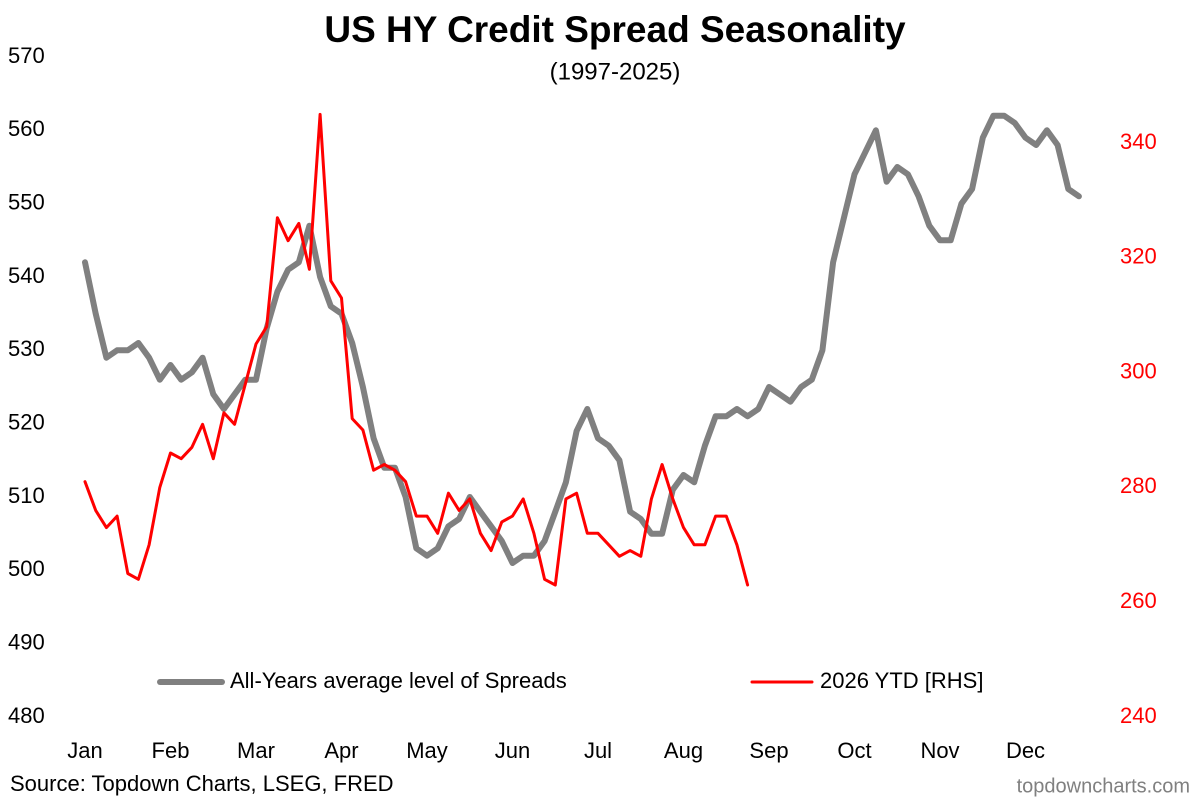 The width and height of the screenshot is (1200, 803). I want to click on legend-label: All-Years average level of Spreads, so click(398, 680).